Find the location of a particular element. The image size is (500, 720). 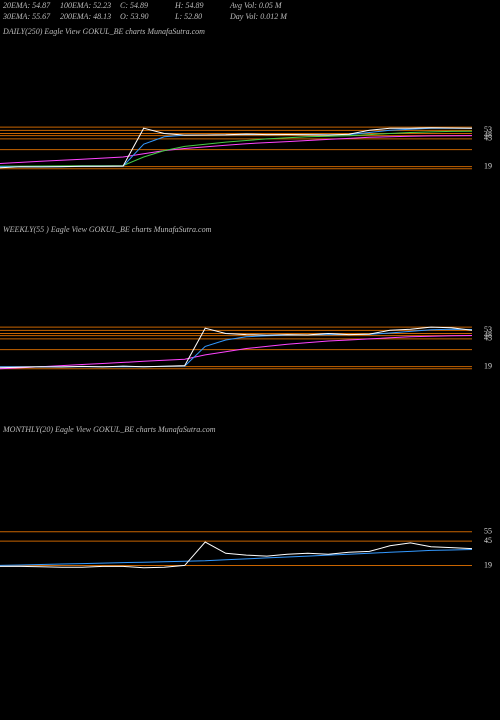

stat-label: L: 52.80 is located at coordinates (188, 16).